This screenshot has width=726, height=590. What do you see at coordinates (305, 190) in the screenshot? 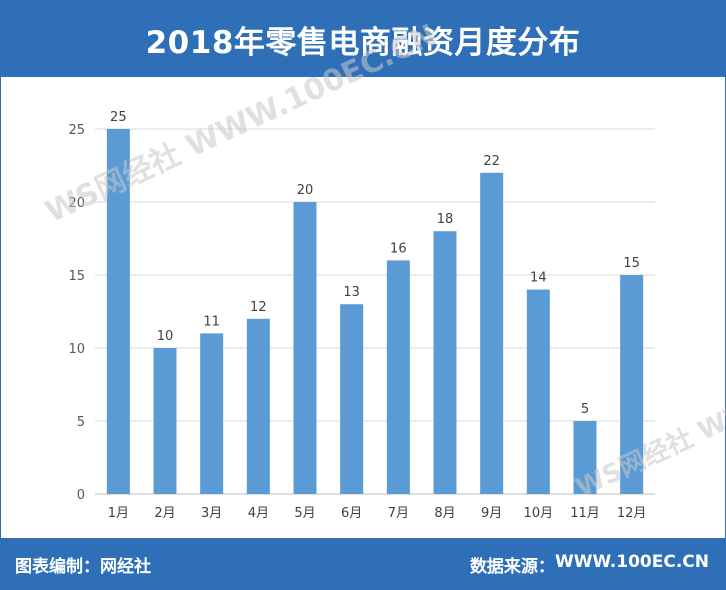
I see `data-label: 20` at bounding box center [305, 190].